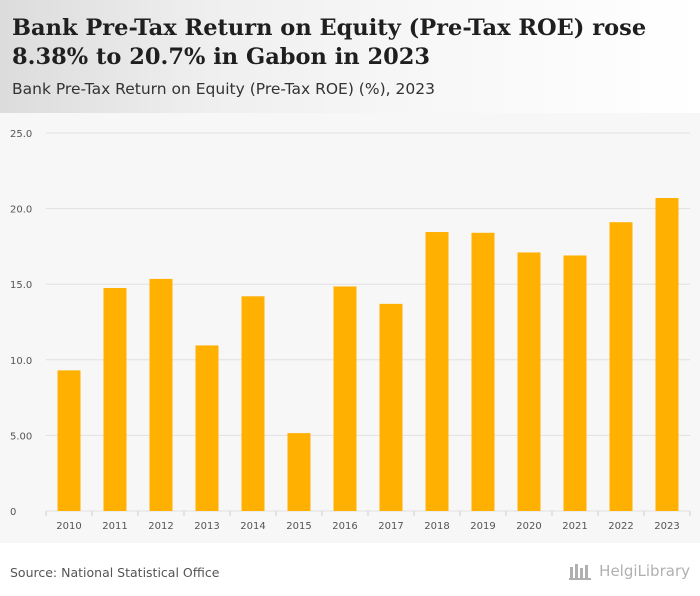 Image resolution: width=700 pixels, height=596 pixels. What do you see at coordinates (114, 526) in the screenshot?
I see `x-tick-label: 2011` at bounding box center [114, 526].